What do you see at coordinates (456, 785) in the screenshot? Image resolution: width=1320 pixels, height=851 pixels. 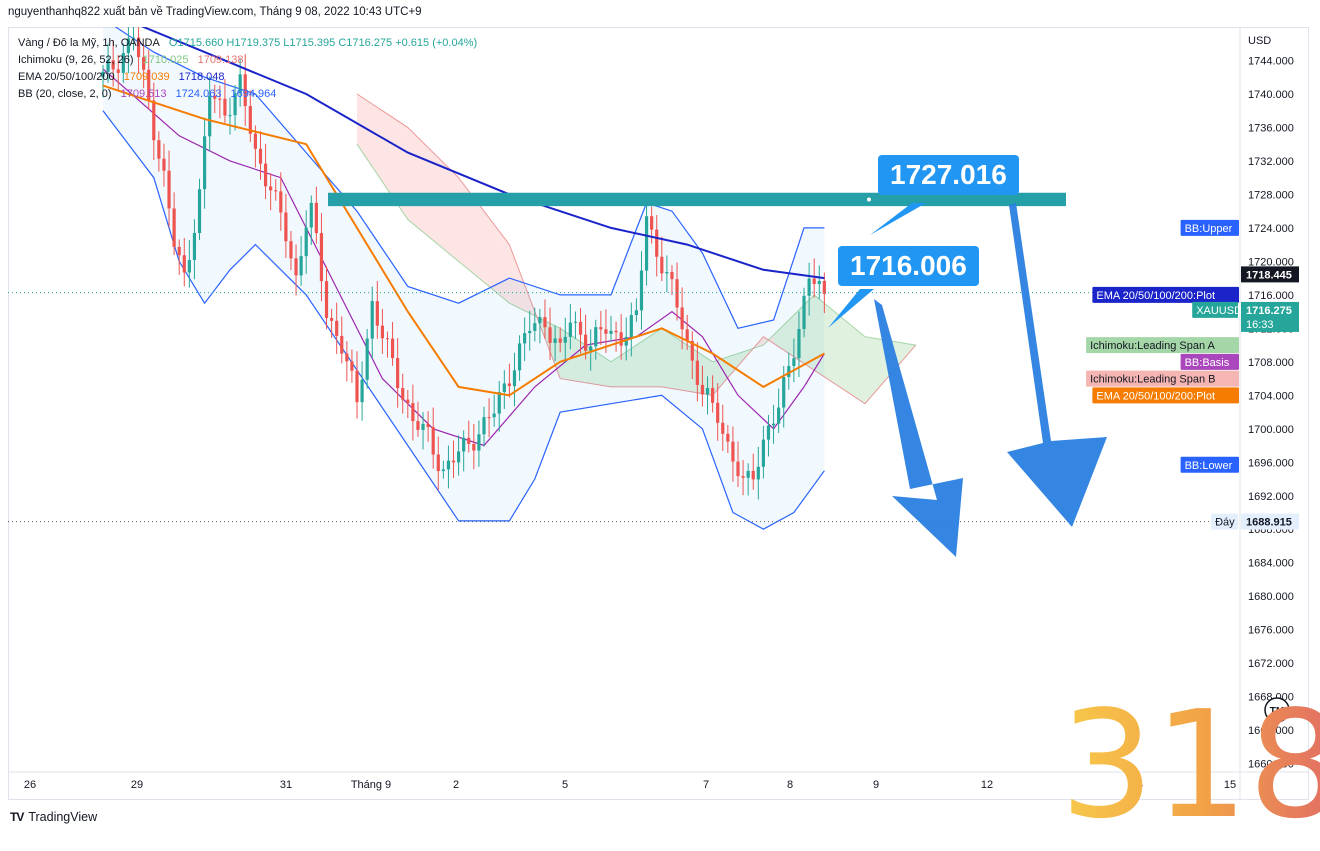 I see `time-tick-label: 2` at bounding box center [456, 785].